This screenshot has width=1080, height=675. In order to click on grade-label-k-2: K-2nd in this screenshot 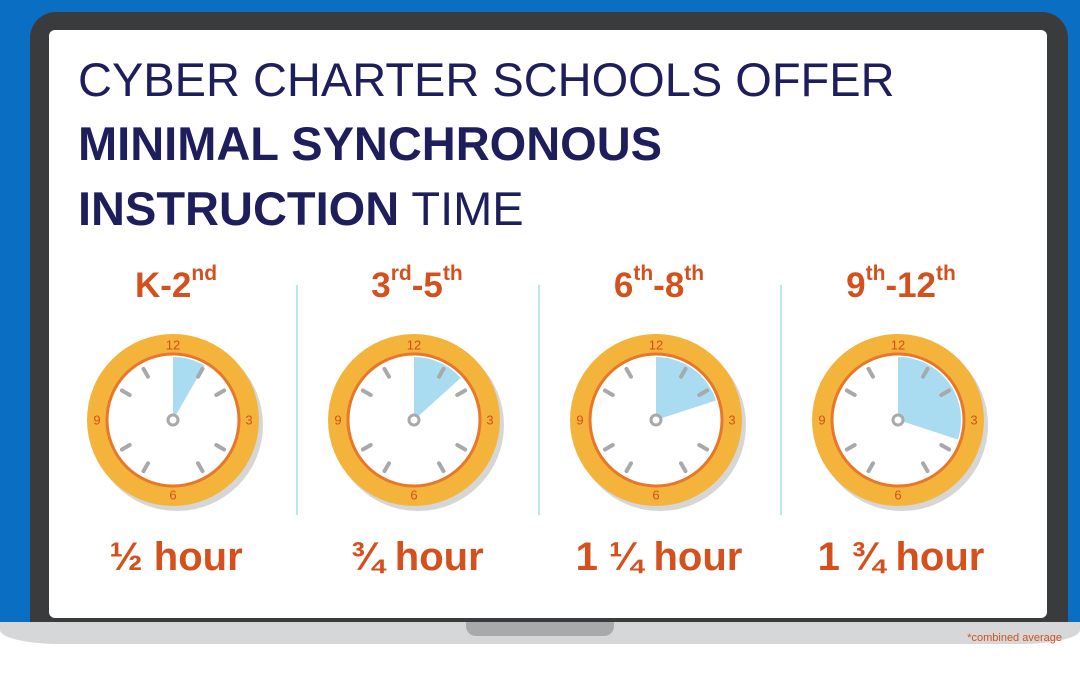, I will do `click(176, 284)`.